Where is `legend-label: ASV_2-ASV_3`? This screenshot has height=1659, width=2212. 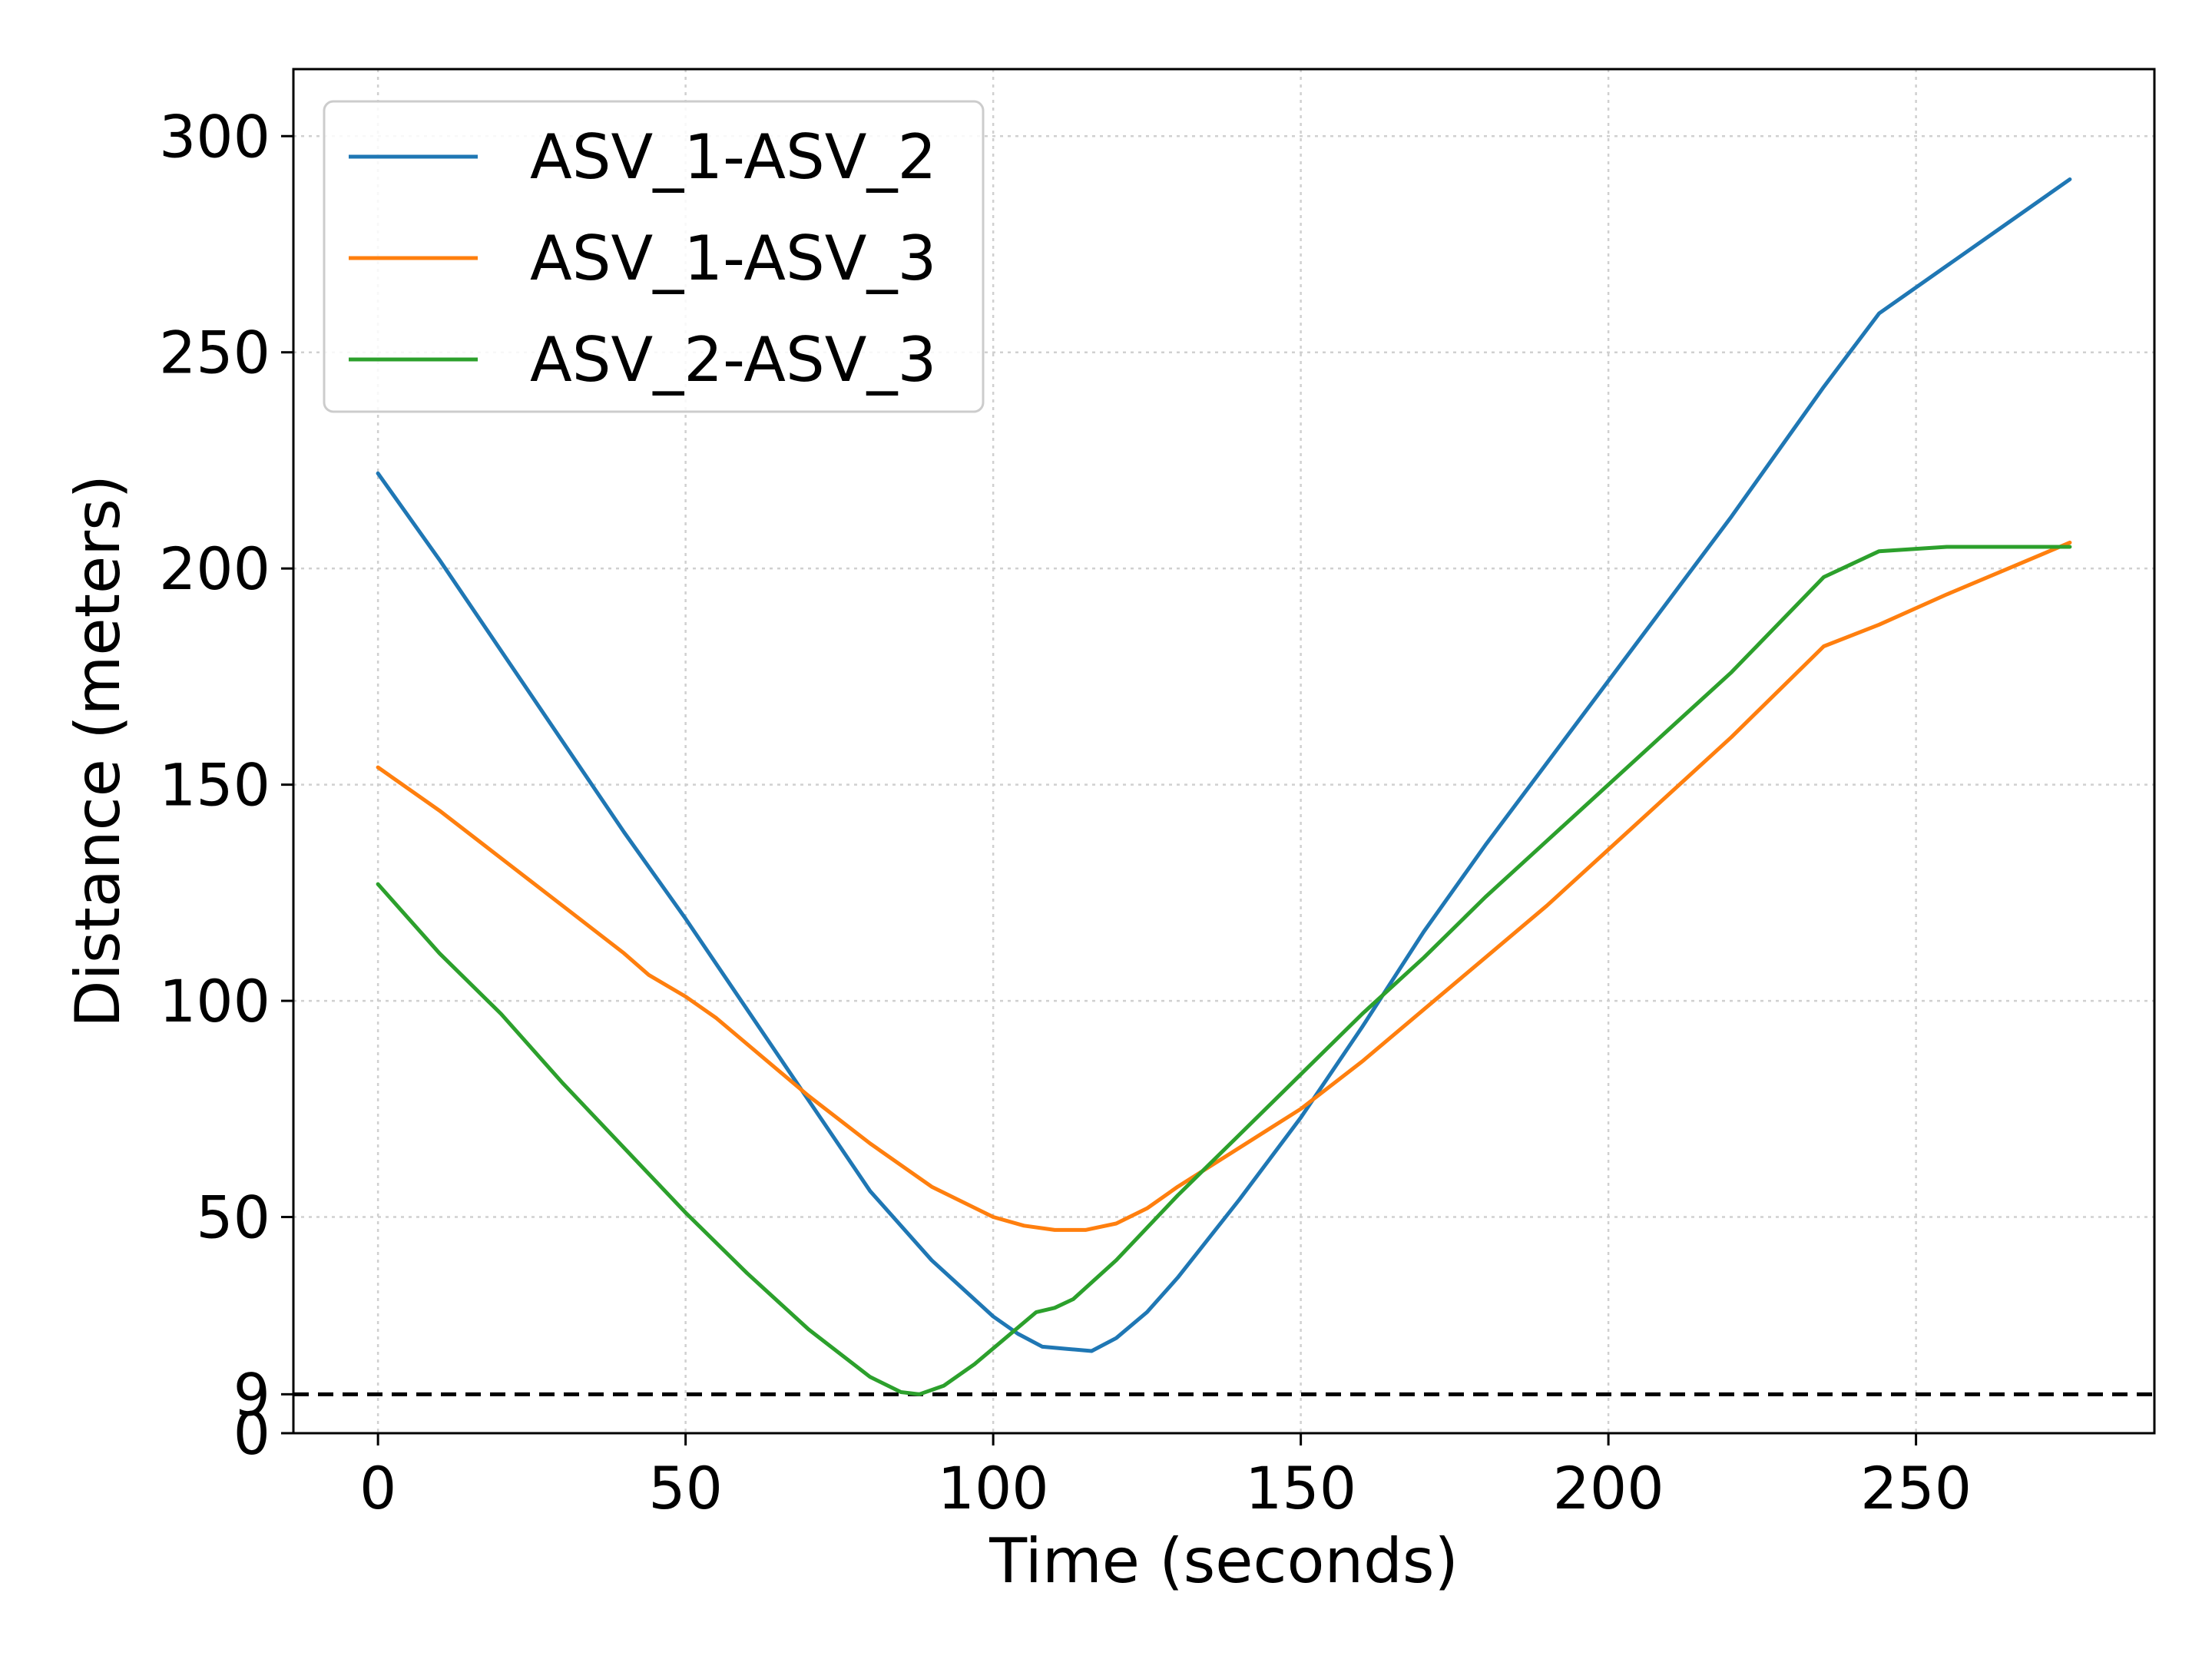 legend-label: ASV_2-ASV_3 is located at coordinates (733, 360).